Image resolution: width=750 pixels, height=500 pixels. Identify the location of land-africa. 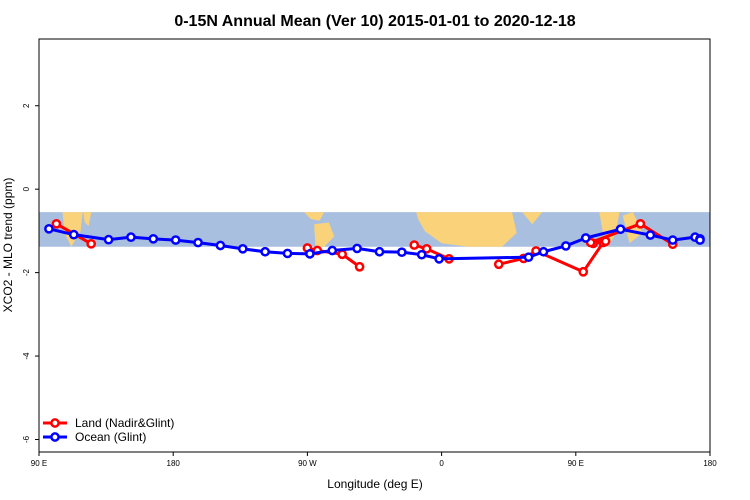
(466, 229).